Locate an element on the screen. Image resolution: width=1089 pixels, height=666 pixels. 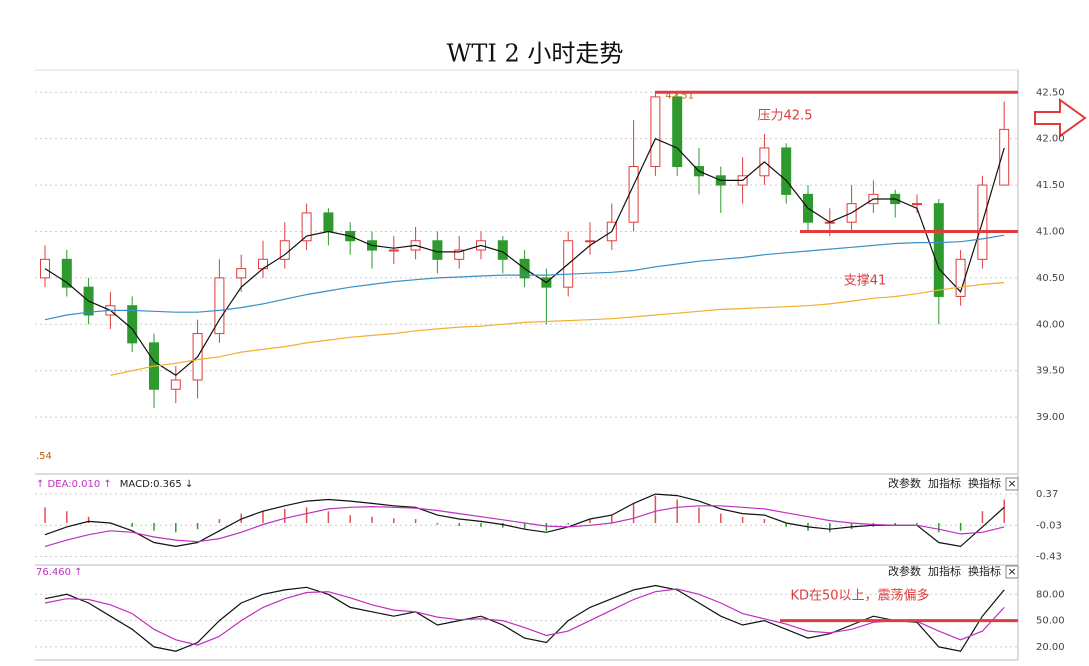
y-tick-label: 40.50 is located at coordinates (1050, 278).